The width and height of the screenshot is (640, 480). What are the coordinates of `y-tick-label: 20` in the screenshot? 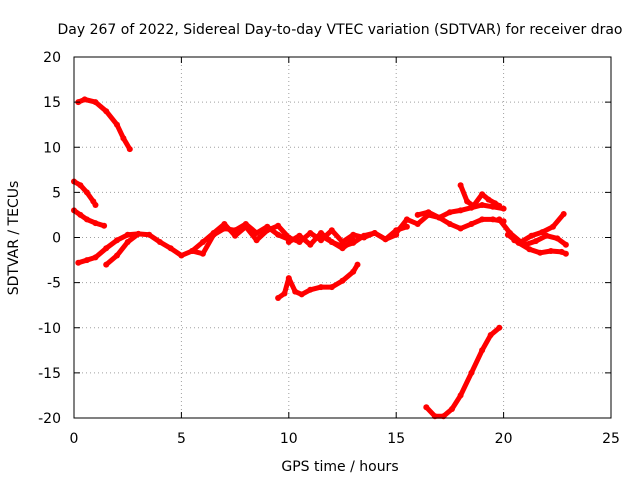 It's located at (52, 58).